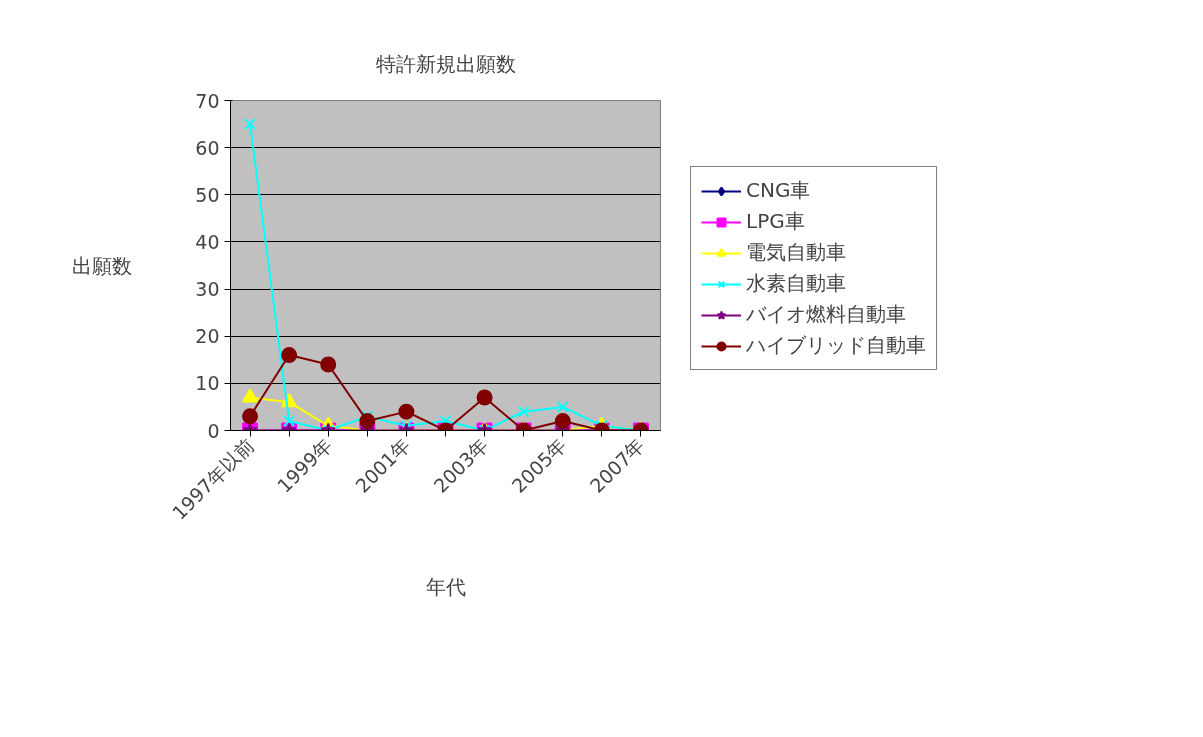 The width and height of the screenshot is (1203, 737). Describe the element at coordinates (445, 63) in the screenshot. I see `chart-title: 特許新規出願数` at that location.